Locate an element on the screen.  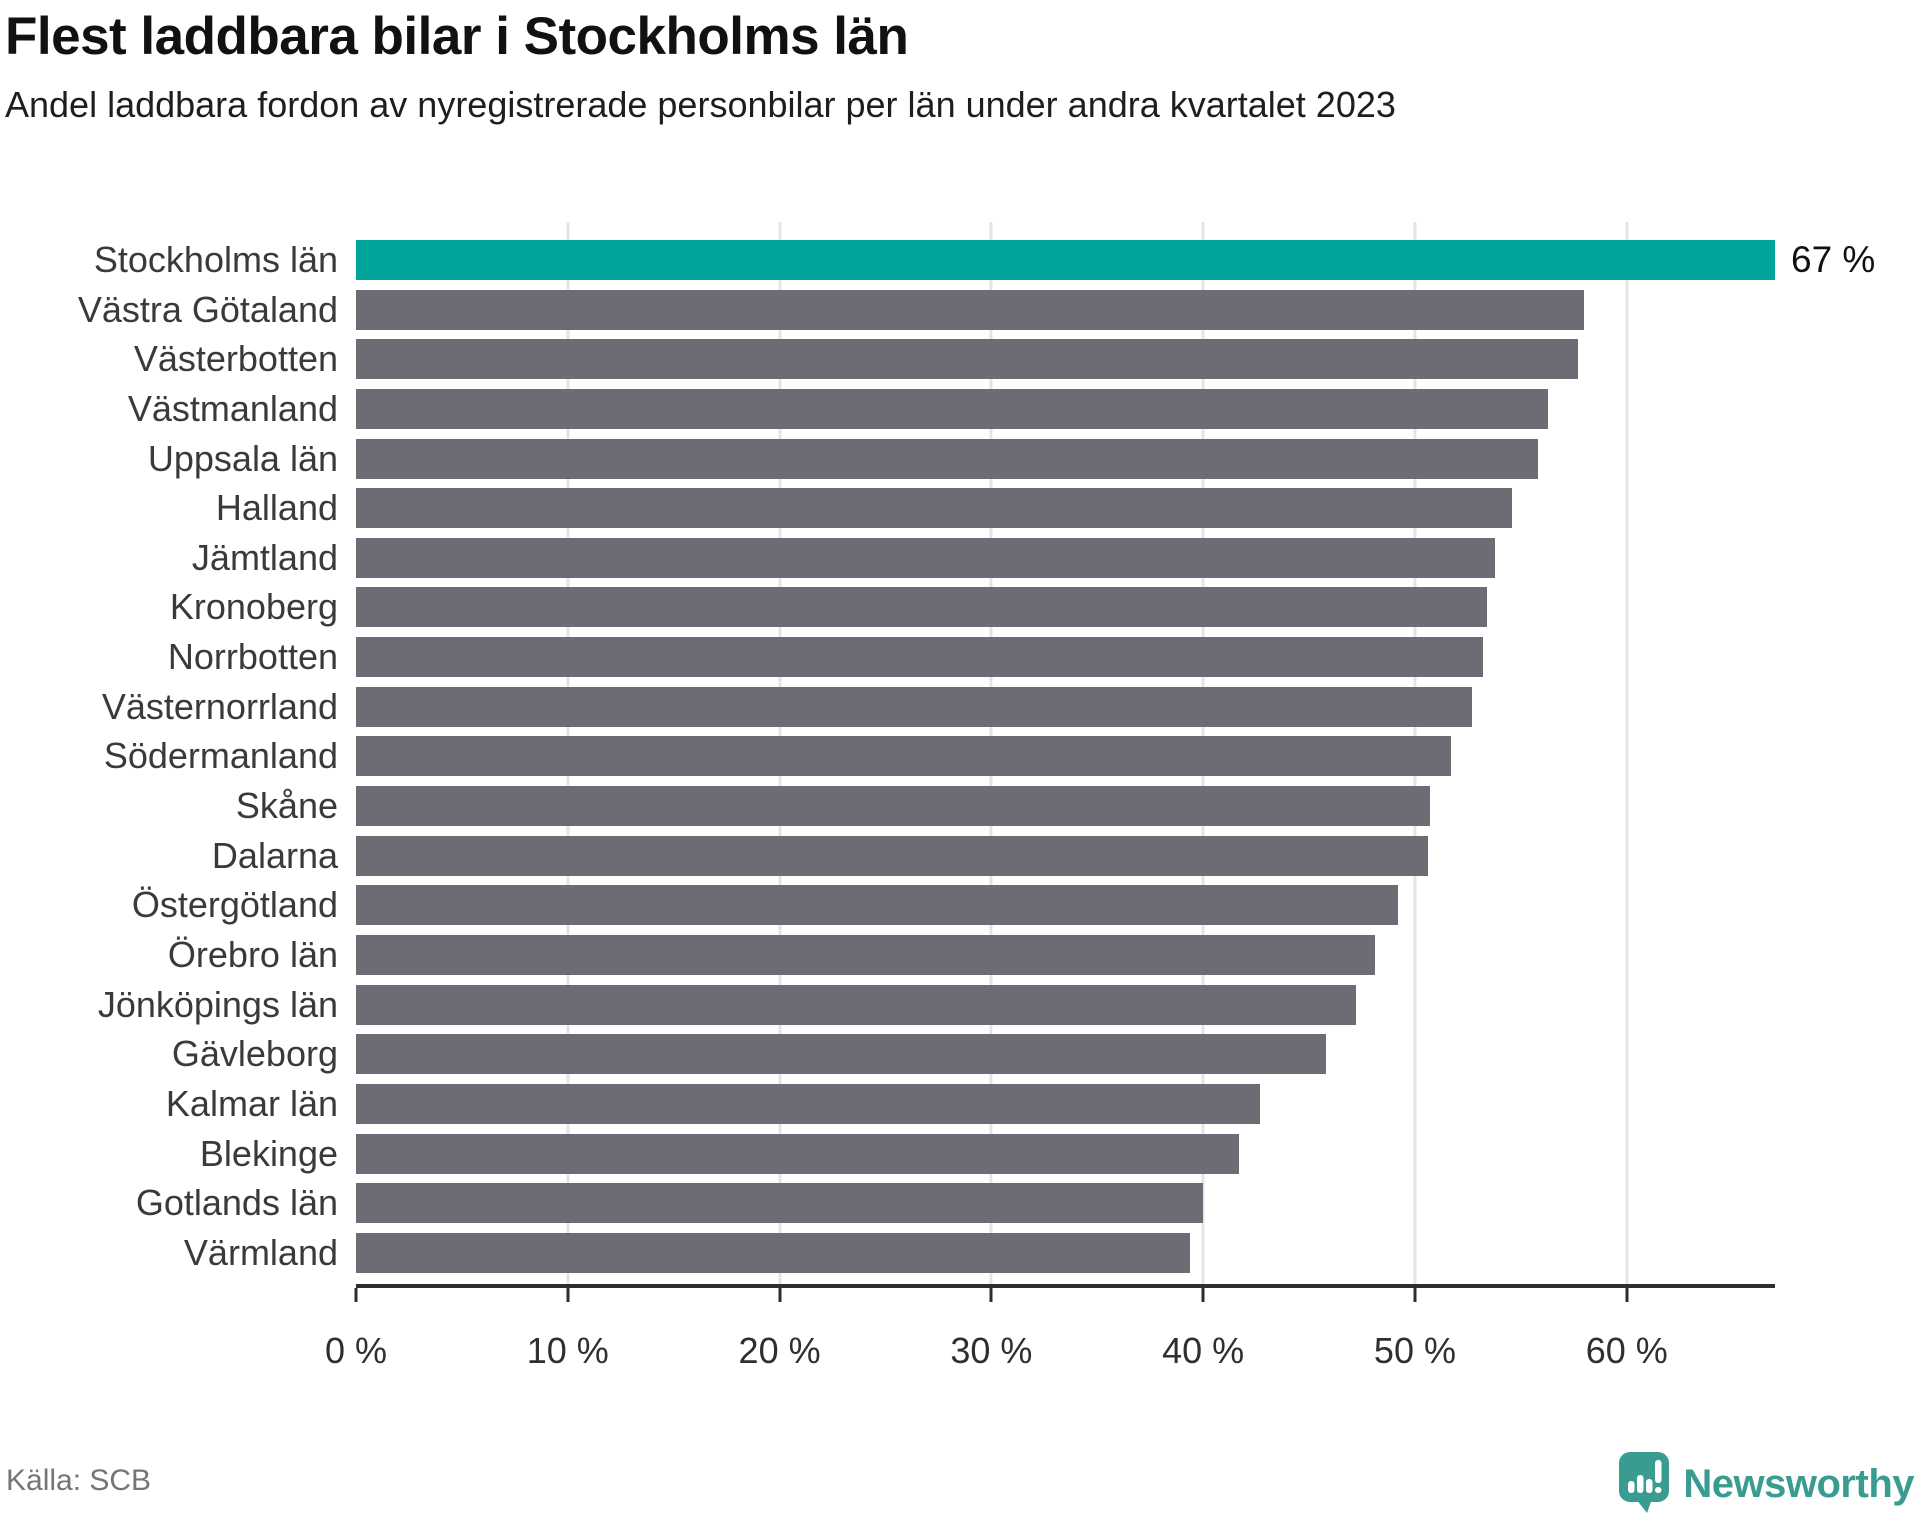
bar-row: Kalmar län is located at coordinates (887, 1109).